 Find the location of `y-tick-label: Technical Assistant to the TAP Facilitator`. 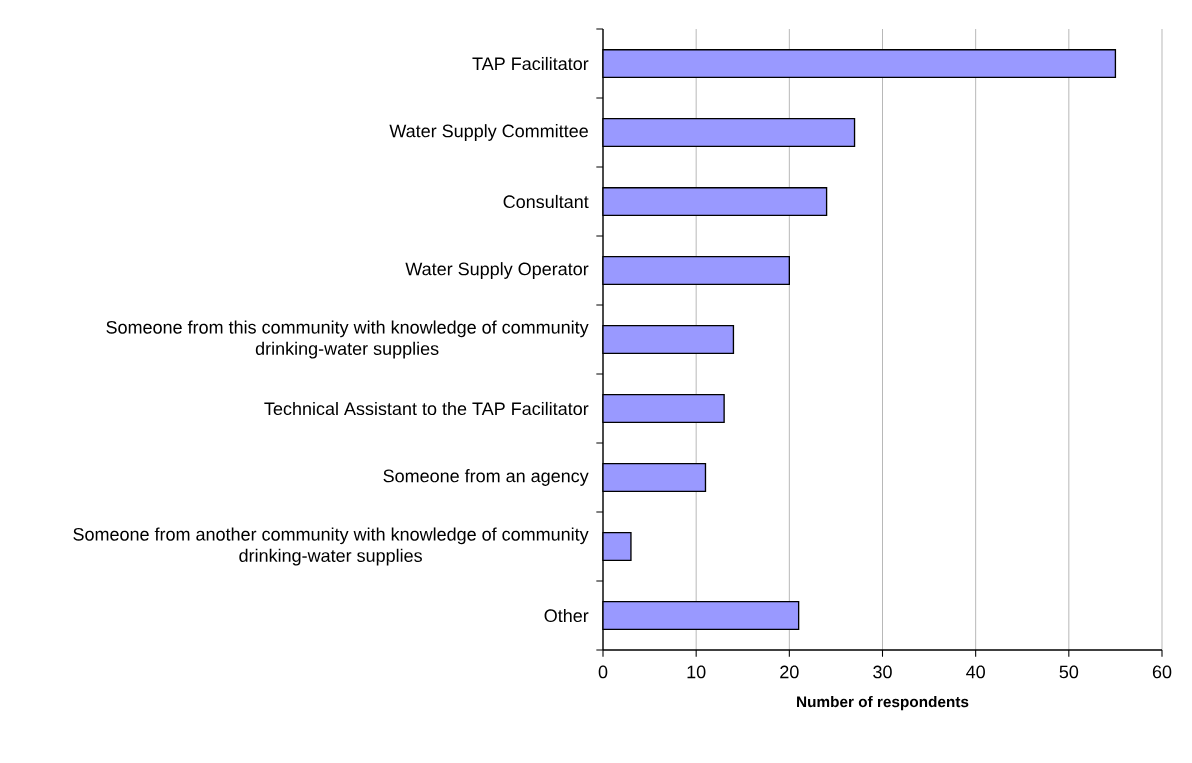

y-tick-label: Technical Assistant to the TAP Facilitator is located at coordinates (426, 408).